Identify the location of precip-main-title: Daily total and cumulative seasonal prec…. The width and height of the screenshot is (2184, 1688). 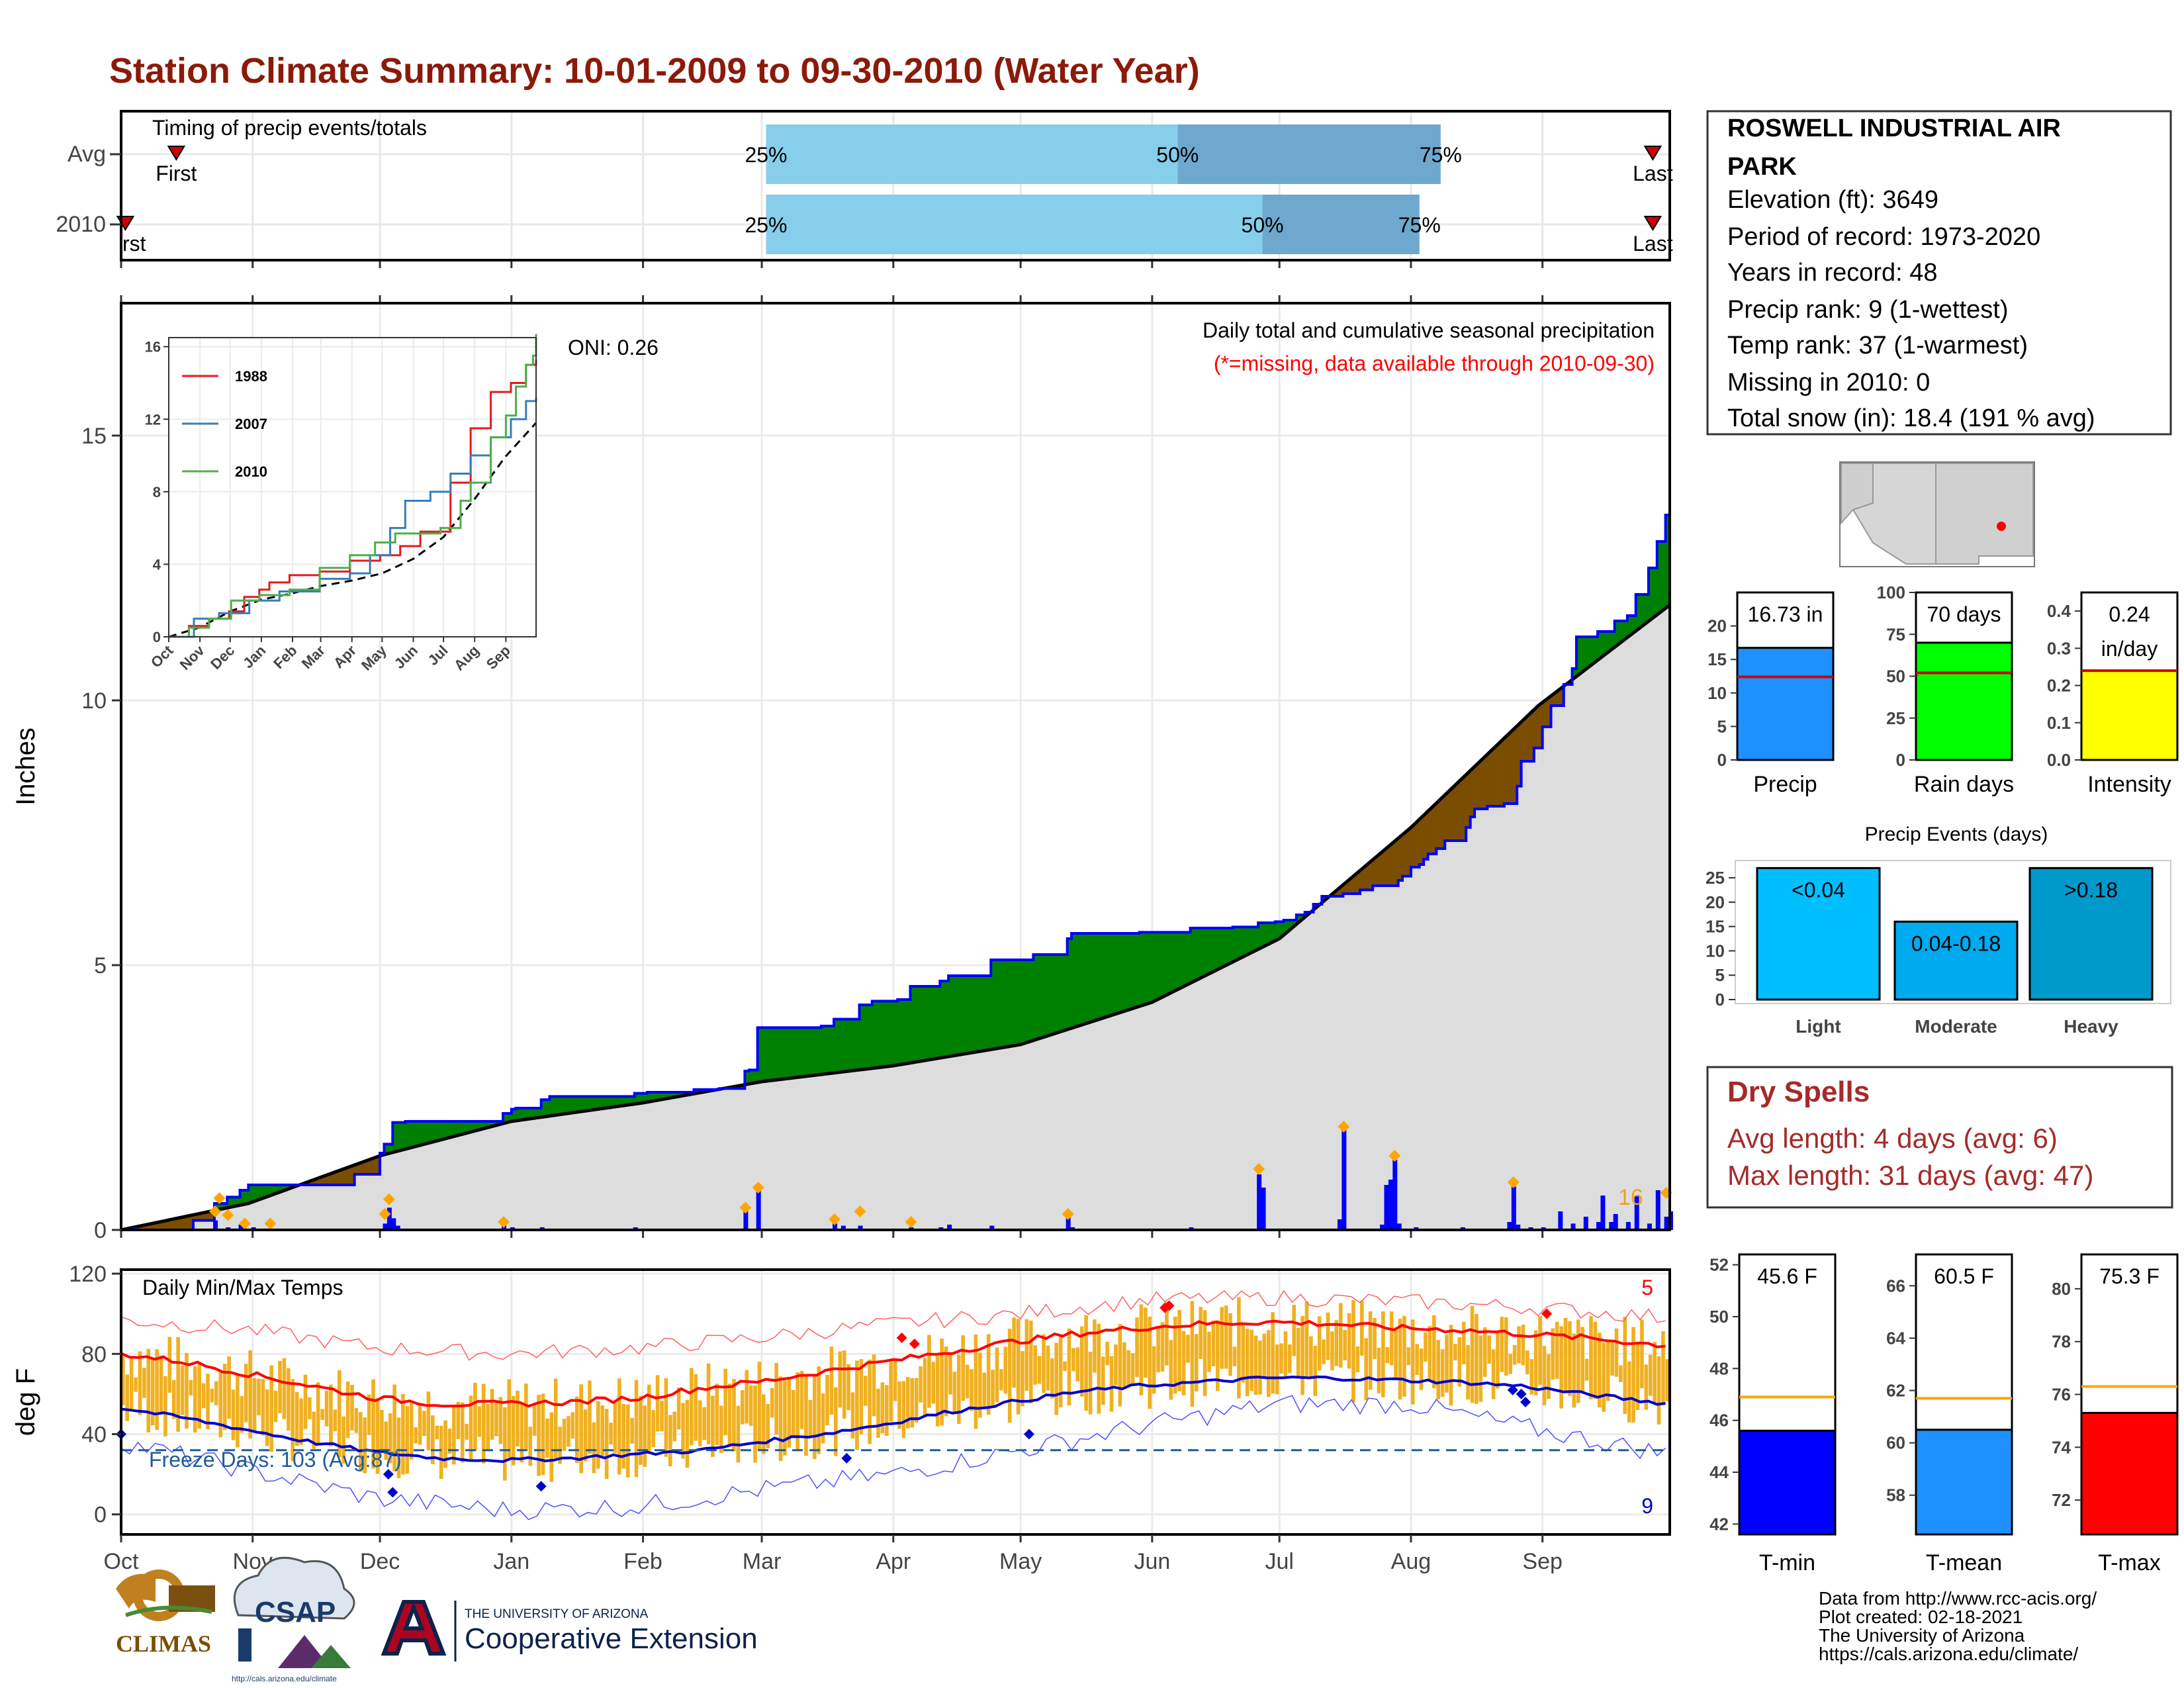
(1429, 330).